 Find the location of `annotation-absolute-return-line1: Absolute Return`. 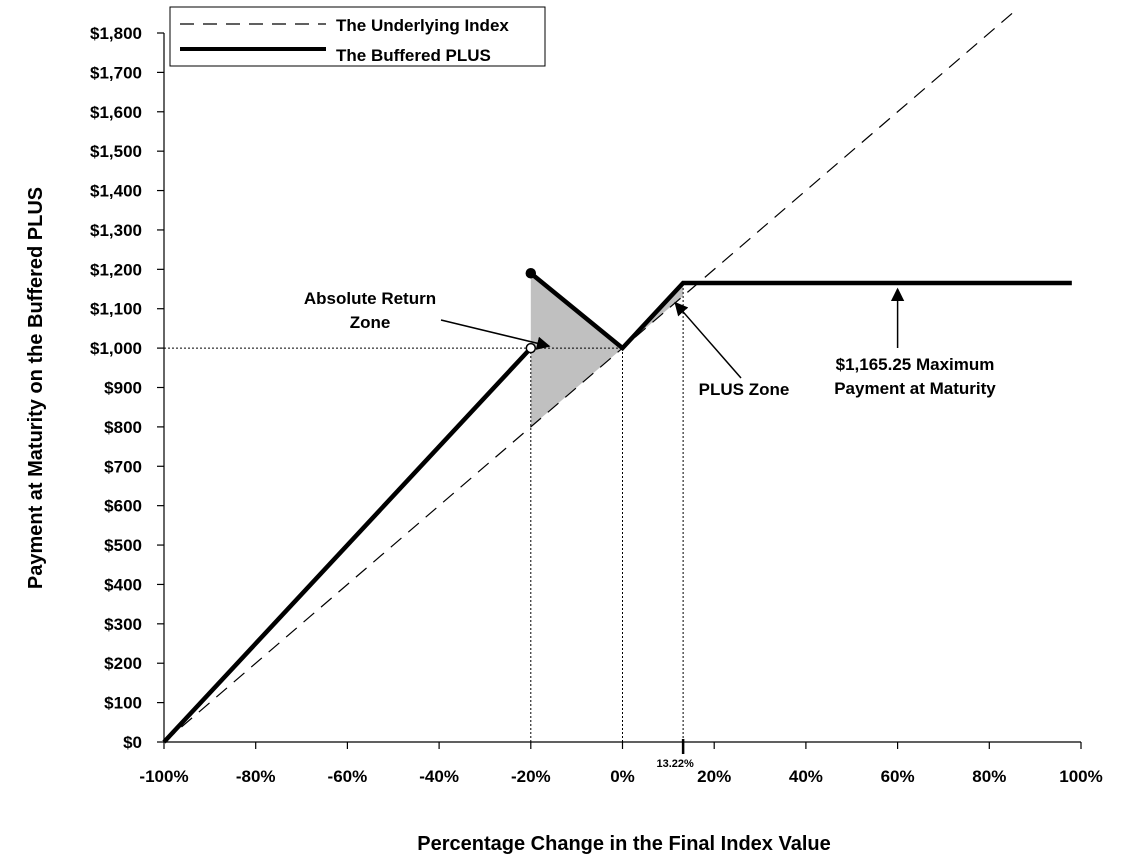

annotation-absolute-return-line1: Absolute Return is located at coordinates (370, 298).